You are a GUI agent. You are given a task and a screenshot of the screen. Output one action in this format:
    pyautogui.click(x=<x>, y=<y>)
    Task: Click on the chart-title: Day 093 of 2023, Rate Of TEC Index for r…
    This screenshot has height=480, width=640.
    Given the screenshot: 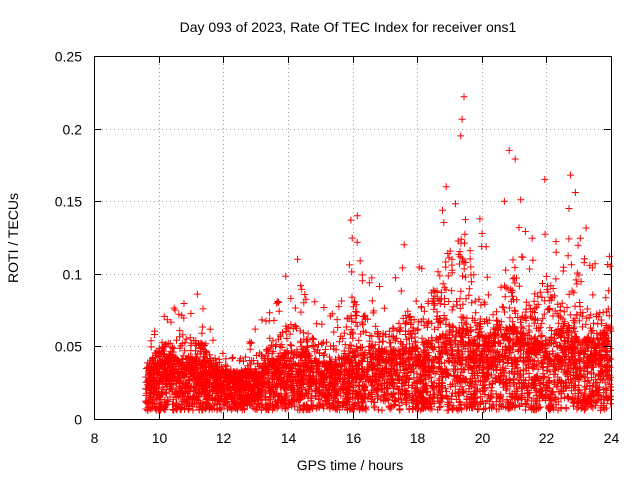 What is the action you would take?
    pyautogui.click(x=348, y=27)
    